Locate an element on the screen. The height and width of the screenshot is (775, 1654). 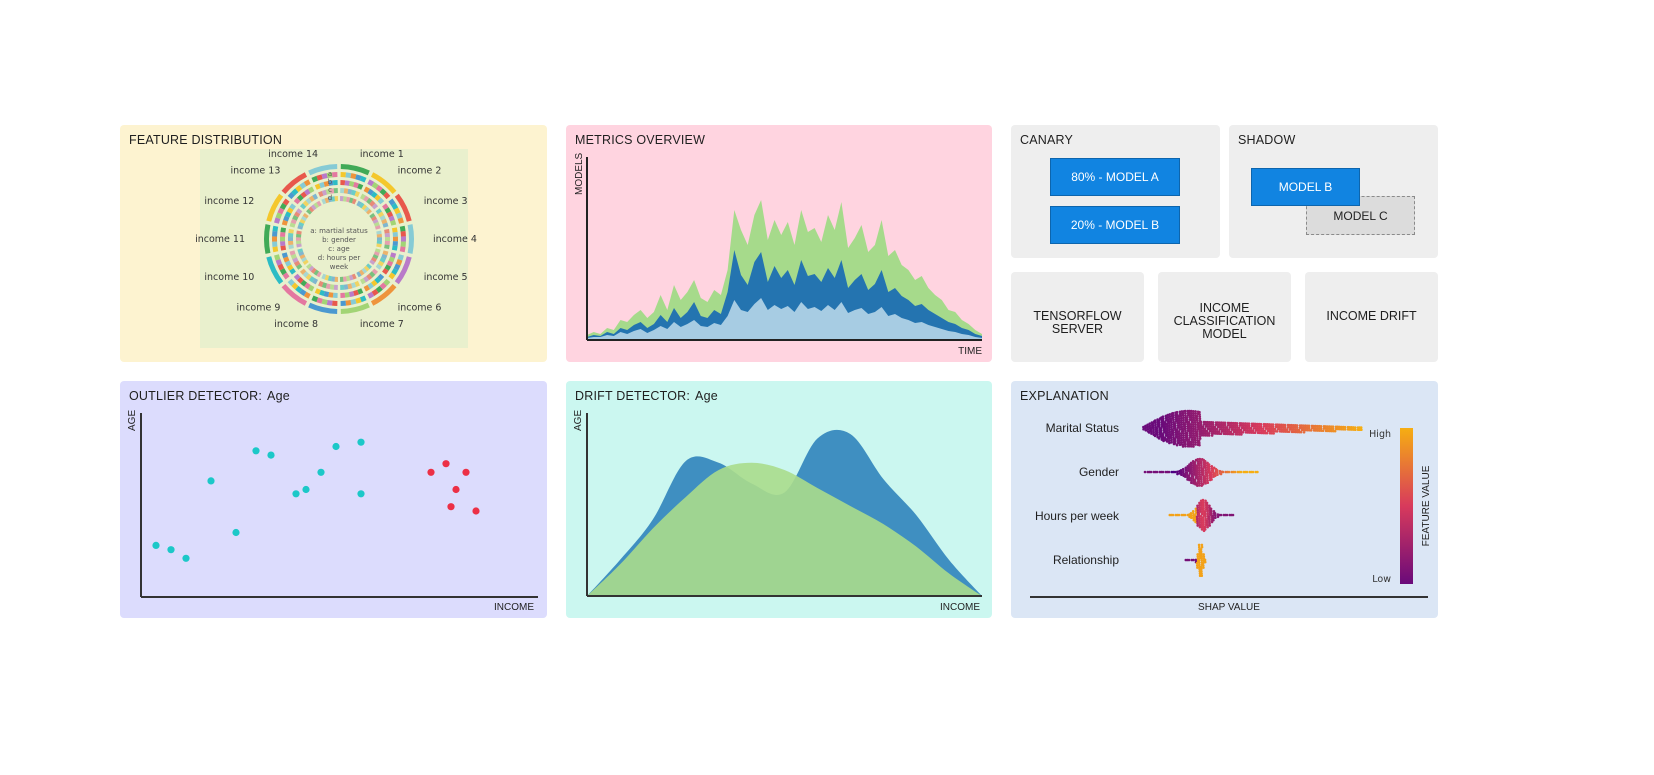
ring-label: income 10 is located at coordinates (229, 277).